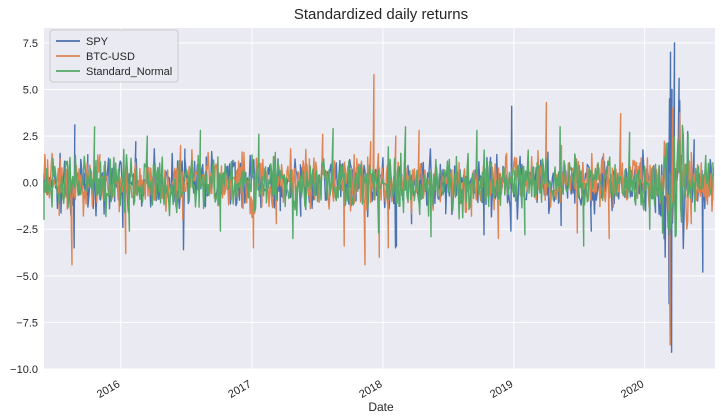 The height and width of the screenshot is (418, 721). I want to click on y-tick-label: 2.5, so click(30, 137).